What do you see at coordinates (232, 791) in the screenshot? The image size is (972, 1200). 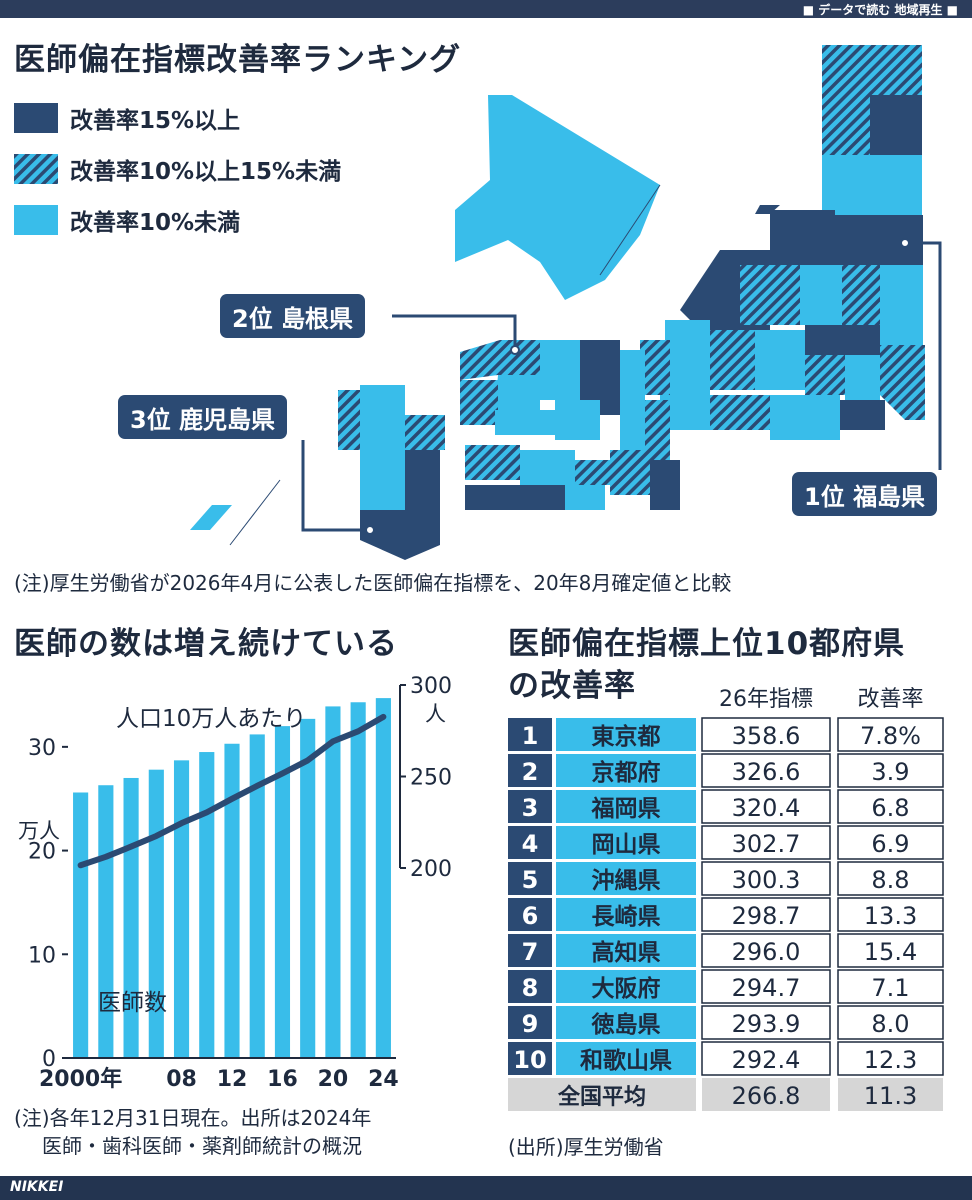 I see `line-per-100k` at bounding box center [232, 791].